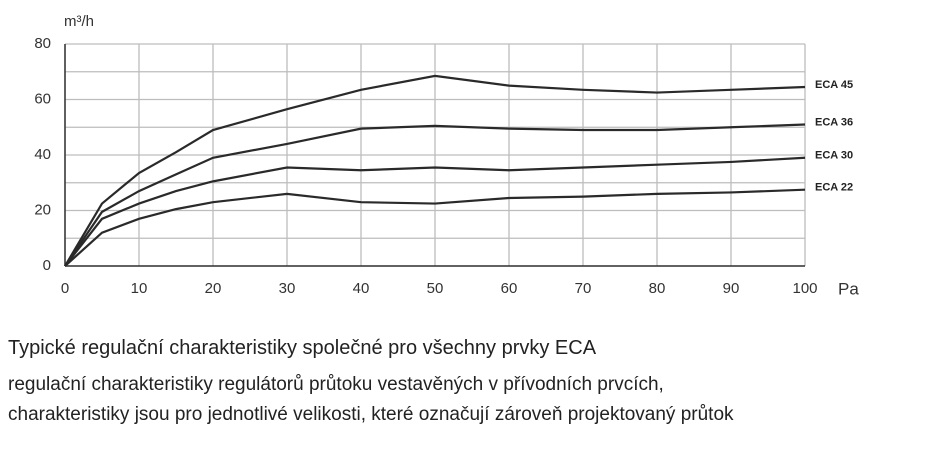 The width and height of the screenshot is (930, 450). I want to click on x-tick-label: 80, so click(657, 288).